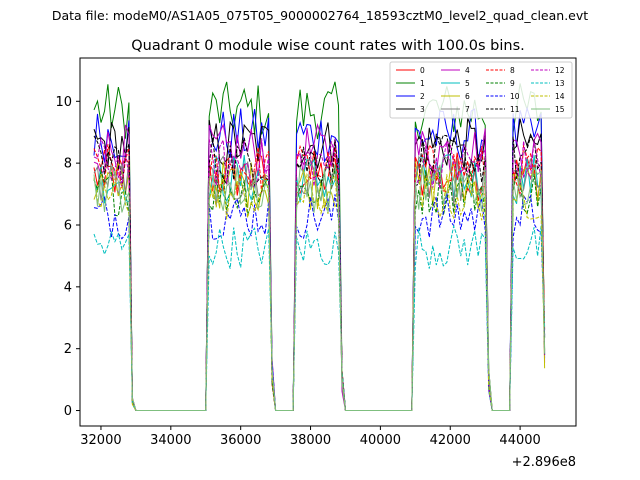 The image size is (640, 480). Describe the element at coordinates (467, 83) in the screenshot. I see `legend-label-5: 5` at that location.